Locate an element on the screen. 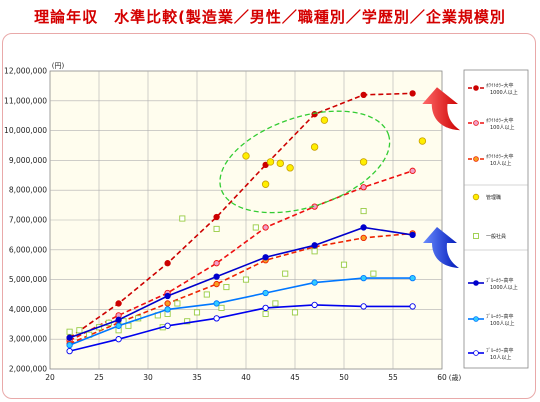 Image resolution: width=540 pixels, height=402 pixels. y-tick-label: 4,000,000 is located at coordinates (28, 309).